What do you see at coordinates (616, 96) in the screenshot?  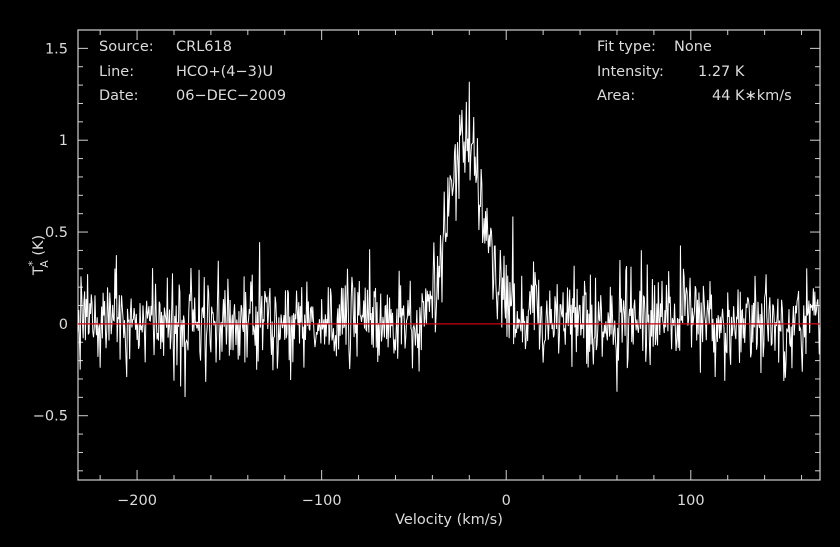 I see `info-area-label: Area:` at bounding box center [616, 96].